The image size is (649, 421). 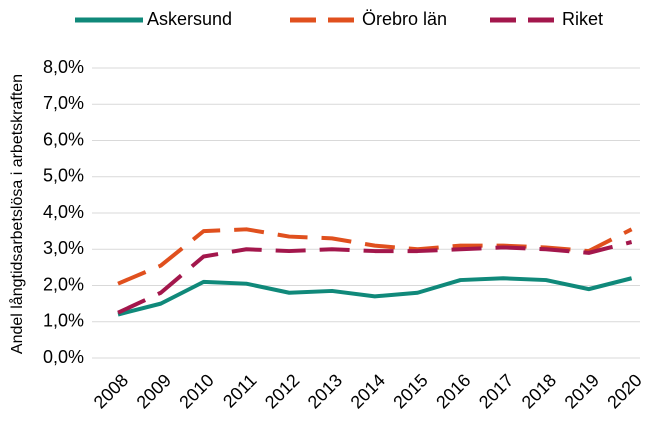 I want to click on legend-label: Örebro län, so click(x=404, y=19).